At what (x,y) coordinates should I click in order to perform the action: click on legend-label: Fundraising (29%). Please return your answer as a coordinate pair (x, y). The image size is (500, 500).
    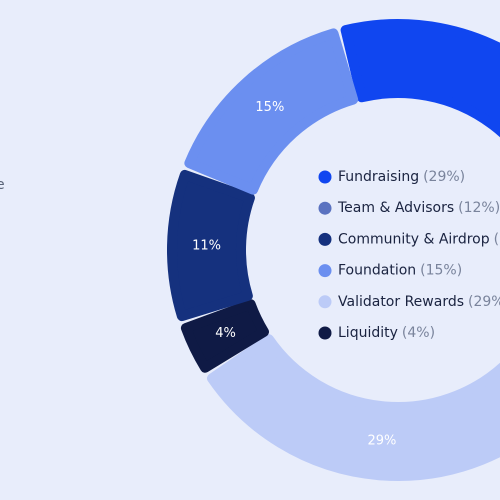
    Looking at the image, I should click on (401, 177).